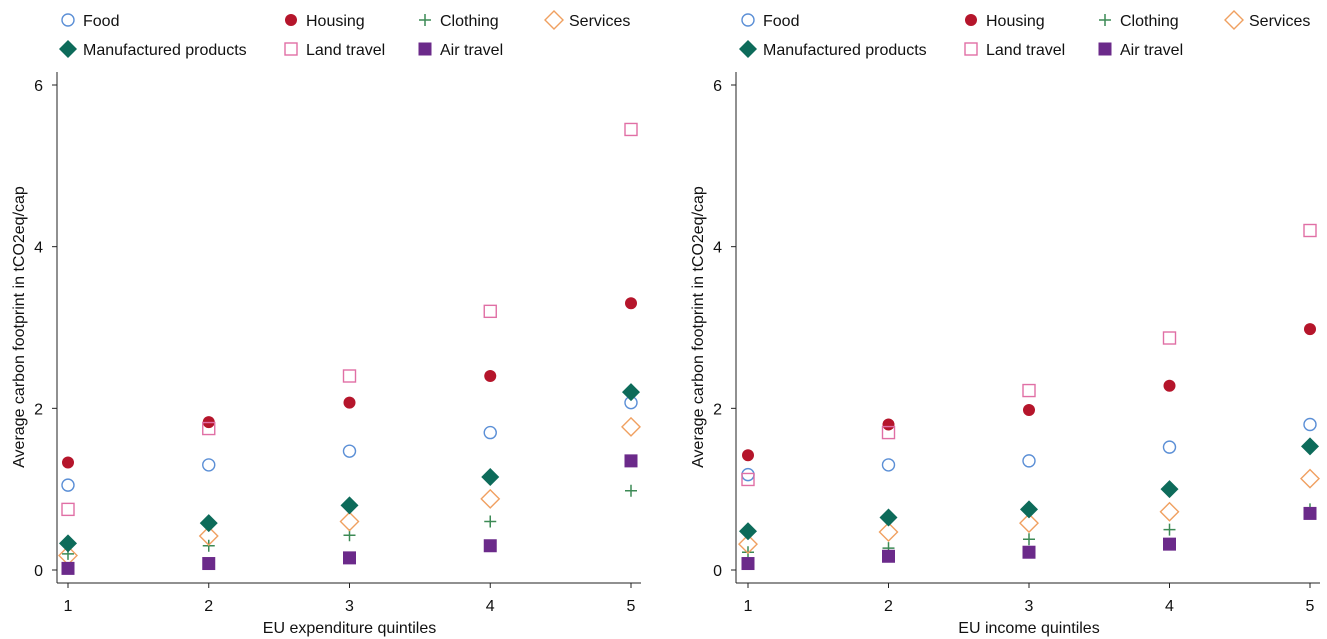 The image size is (1327, 639). What do you see at coordinates (425, 49) in the screenshot?
I see `legend-marker-air-travel` at bounding box center [425, 49].